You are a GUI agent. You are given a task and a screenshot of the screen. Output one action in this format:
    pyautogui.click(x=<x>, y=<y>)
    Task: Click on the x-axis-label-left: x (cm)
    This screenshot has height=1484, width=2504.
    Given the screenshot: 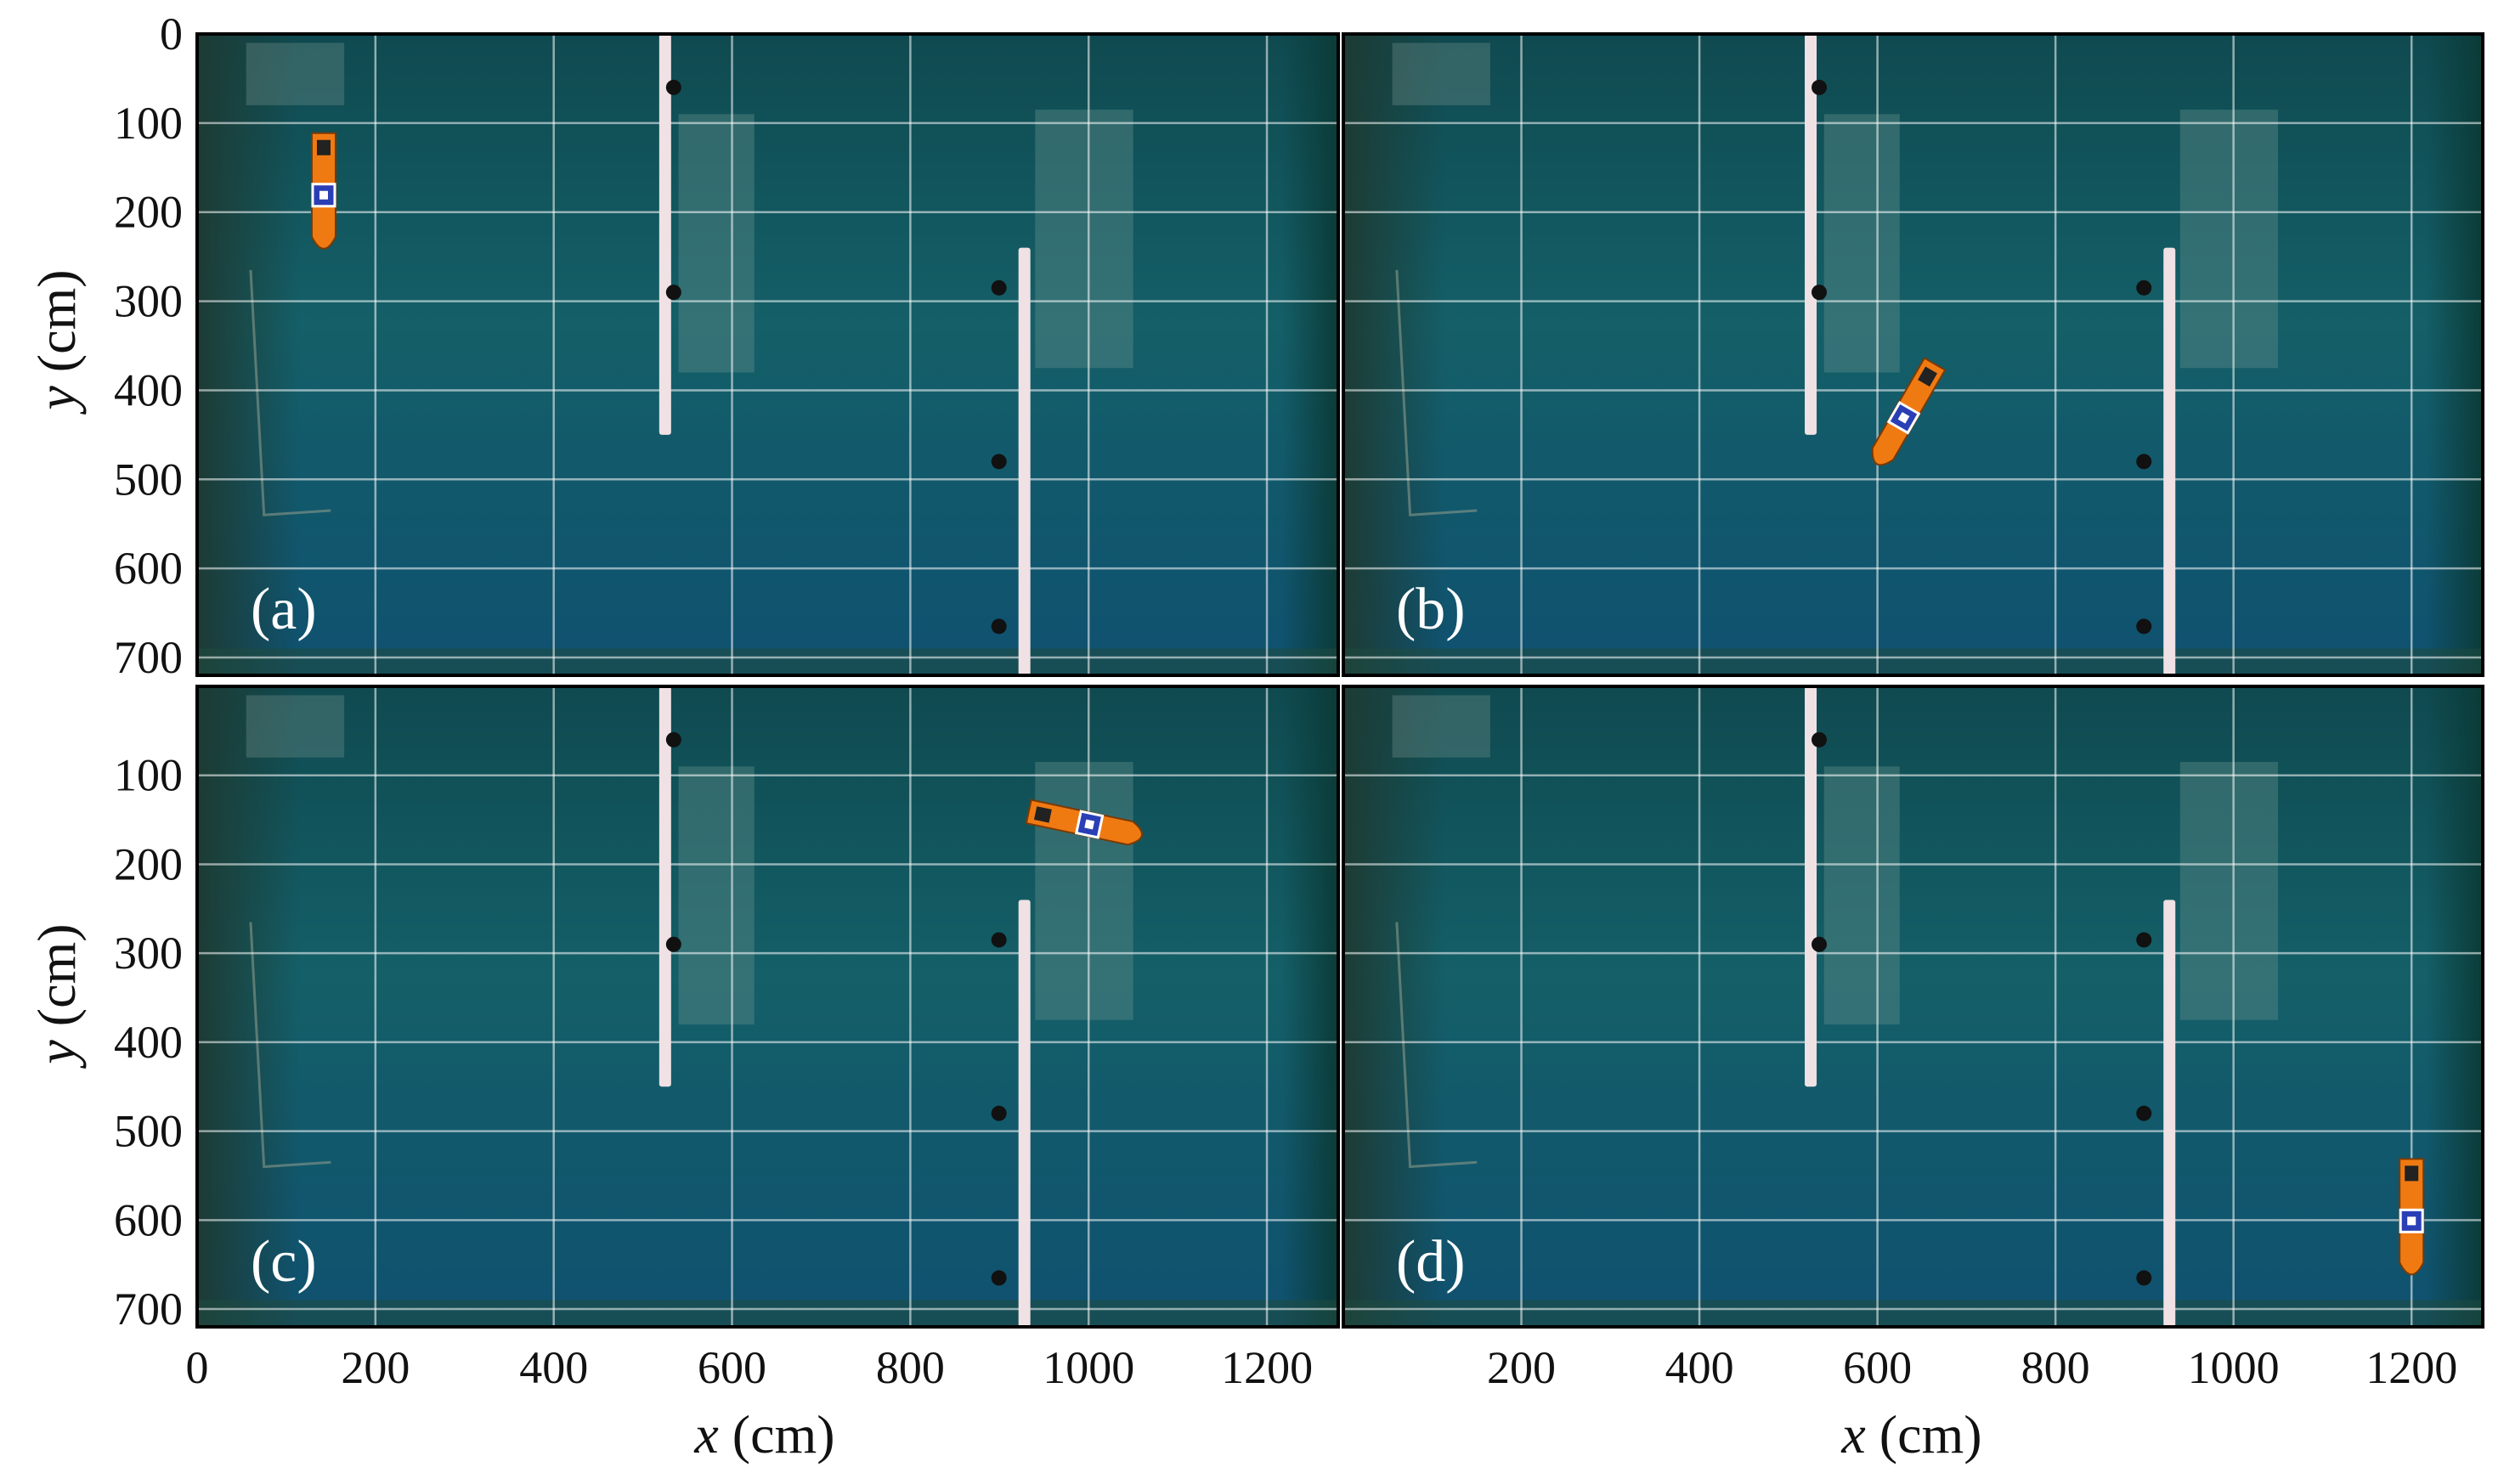 What is the action you would take?
    pyautogui.click(x=764, y=1434)
    